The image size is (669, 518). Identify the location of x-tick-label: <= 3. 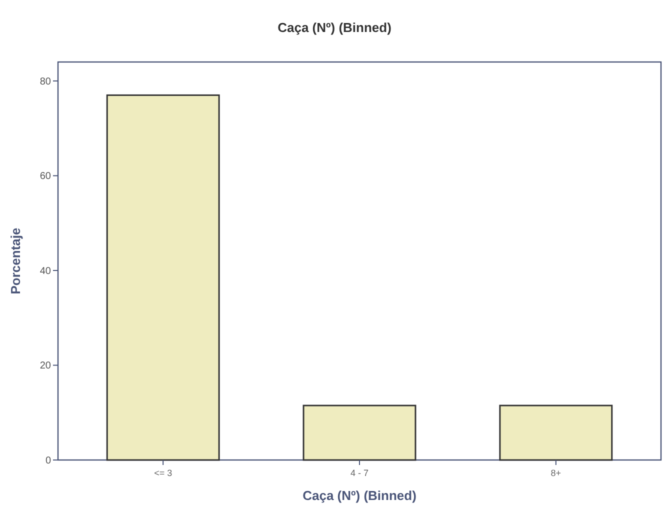
(163, 473).